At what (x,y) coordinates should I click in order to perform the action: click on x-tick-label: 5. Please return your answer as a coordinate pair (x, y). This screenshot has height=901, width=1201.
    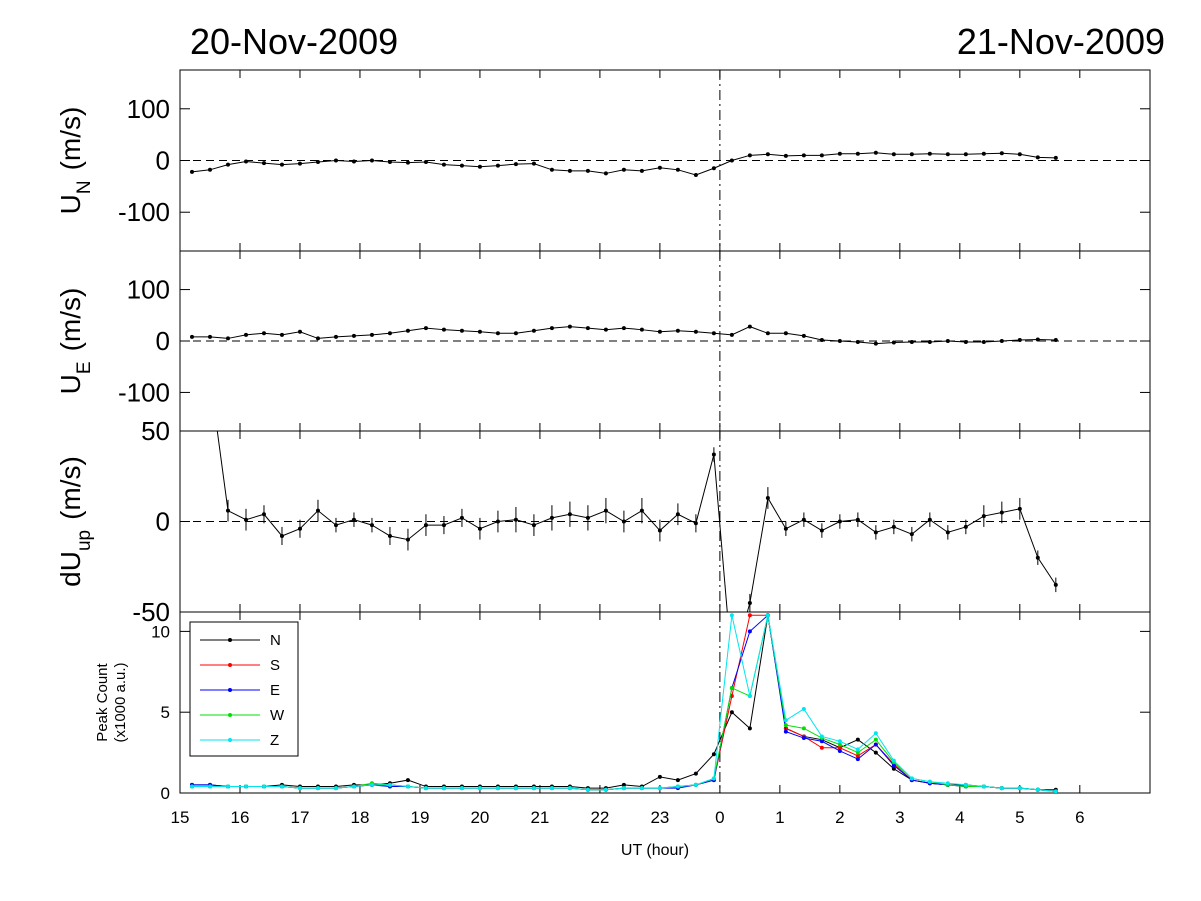
    Looking at the image, I should click on (1019, 817).